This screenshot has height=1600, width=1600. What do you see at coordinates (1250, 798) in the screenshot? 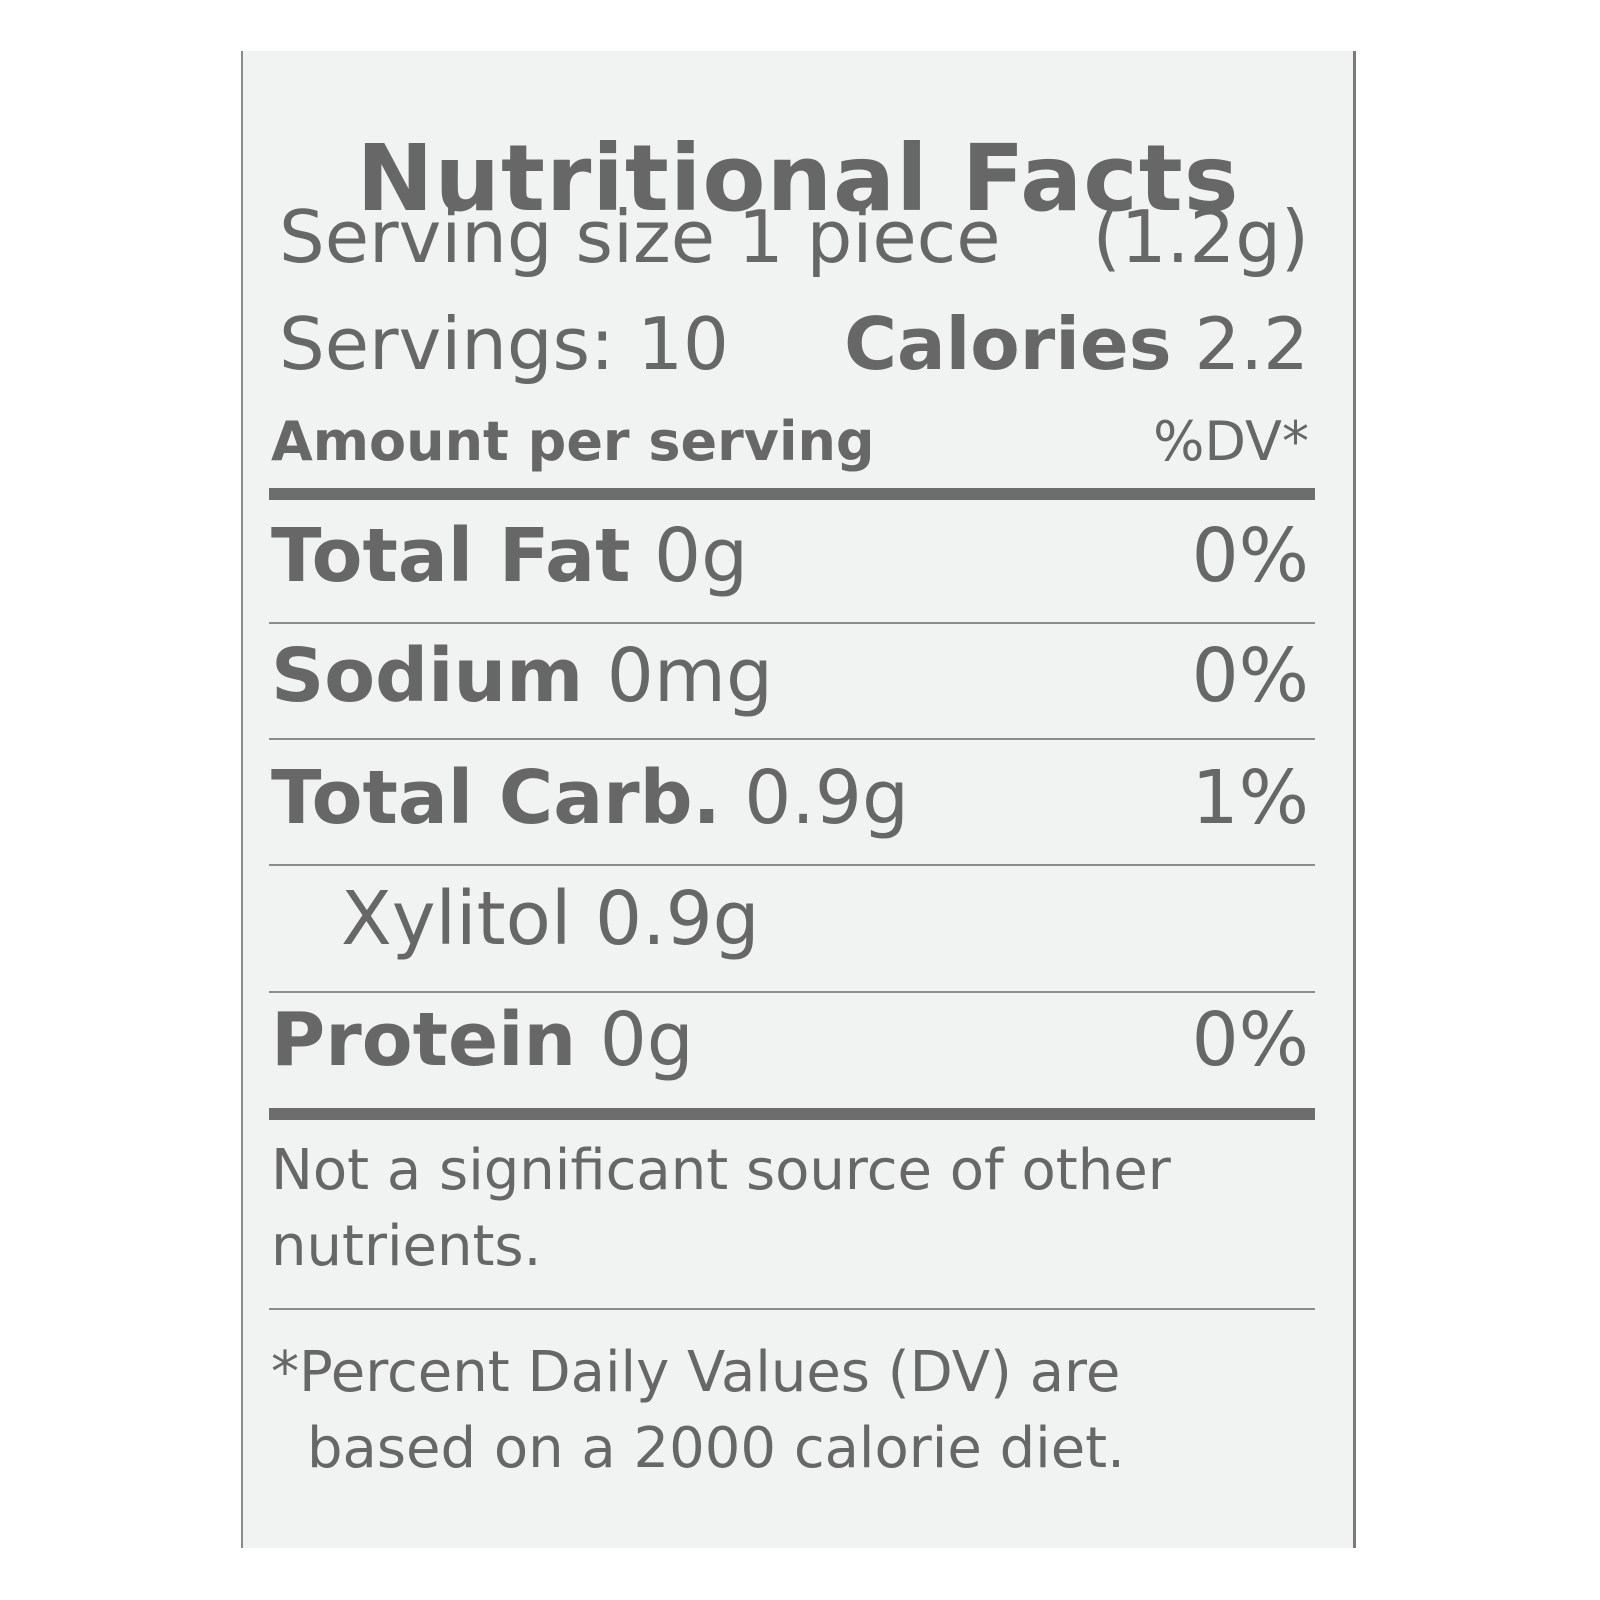
I see `nutrient-dv: 1%` at bounding box center [1250, 798].